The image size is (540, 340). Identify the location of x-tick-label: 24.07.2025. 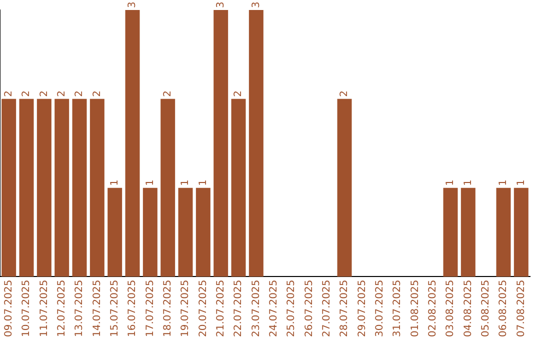
(274, 309).